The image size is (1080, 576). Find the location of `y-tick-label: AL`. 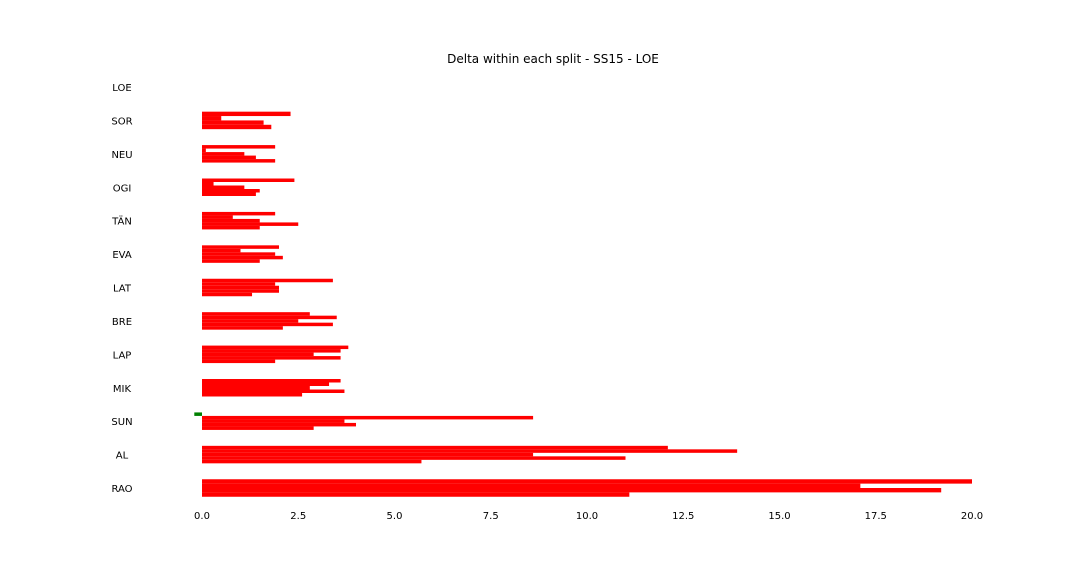

y-tick-label: AL is located at coordinates (122, 456).